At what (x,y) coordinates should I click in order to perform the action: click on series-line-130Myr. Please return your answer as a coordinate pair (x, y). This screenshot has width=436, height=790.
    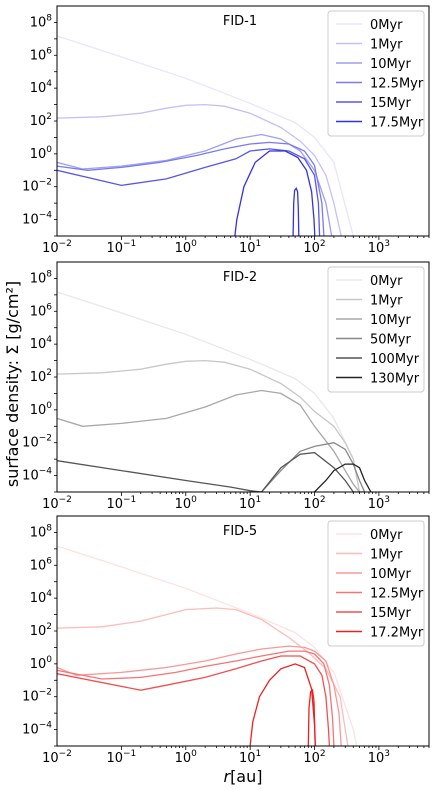
    Looking at the image, I should click on (343, 477).